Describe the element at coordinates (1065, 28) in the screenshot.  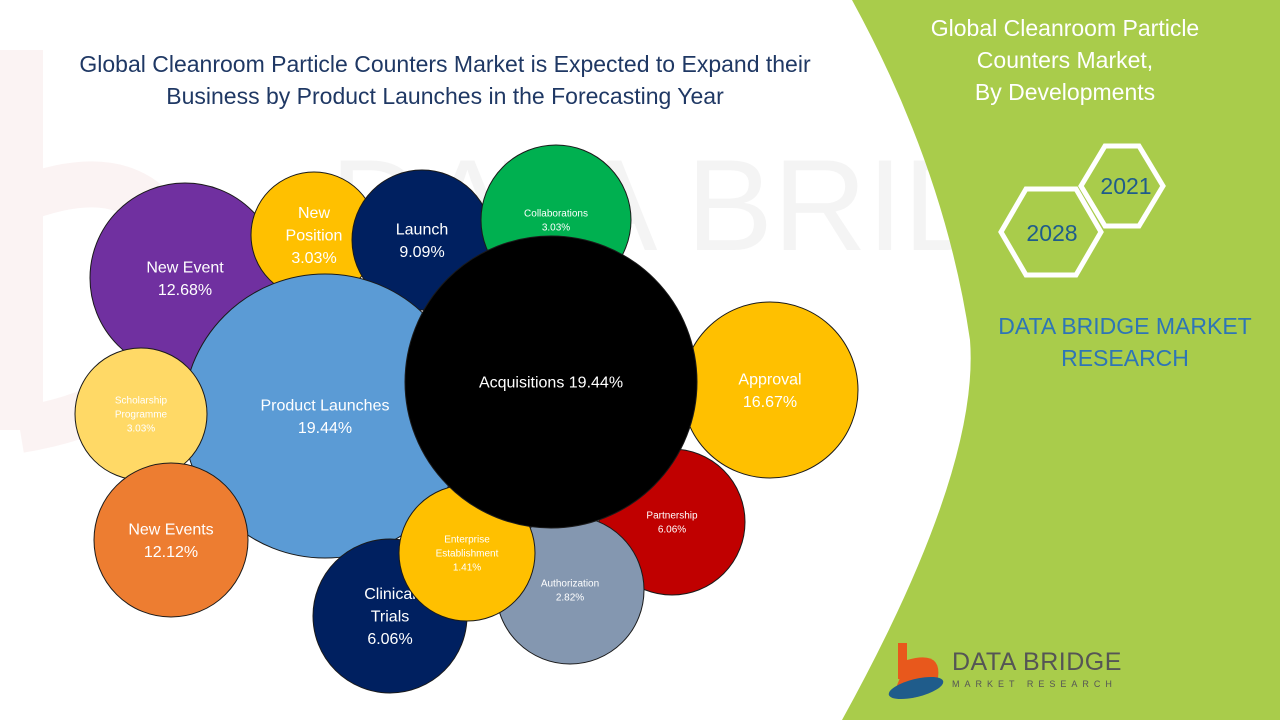
I see `side-title-line-1: Global Cleanroom Particle` at that location.